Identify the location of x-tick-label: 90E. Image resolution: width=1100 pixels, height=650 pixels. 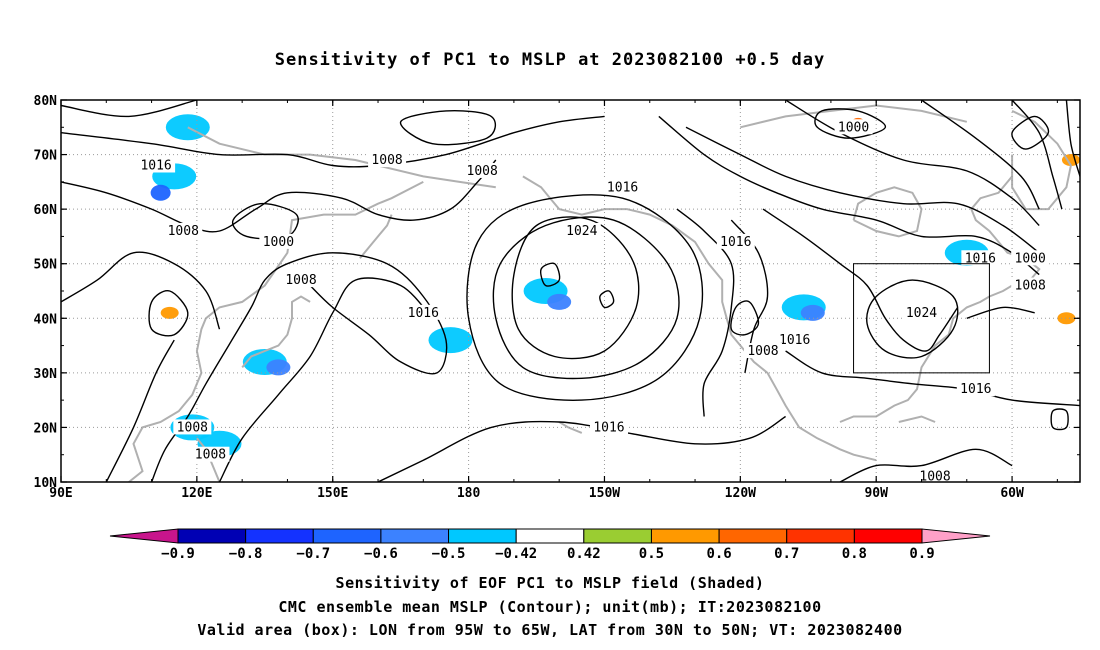
(60, 493).